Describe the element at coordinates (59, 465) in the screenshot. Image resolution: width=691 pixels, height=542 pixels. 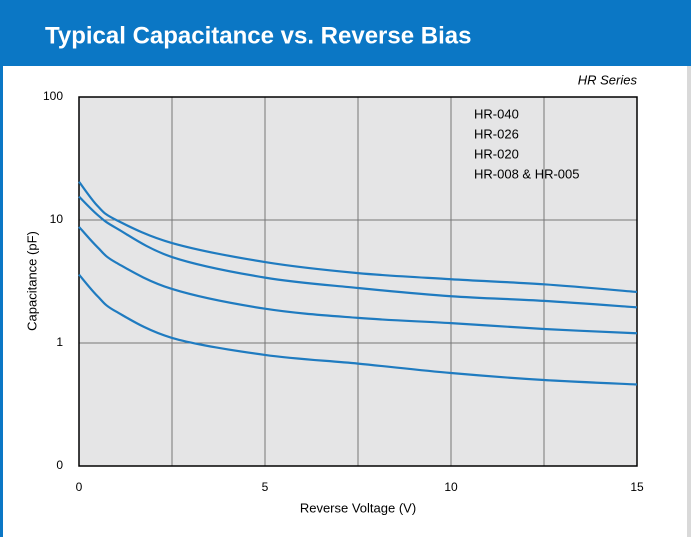
I see `y-tick-label: 0` at that location.